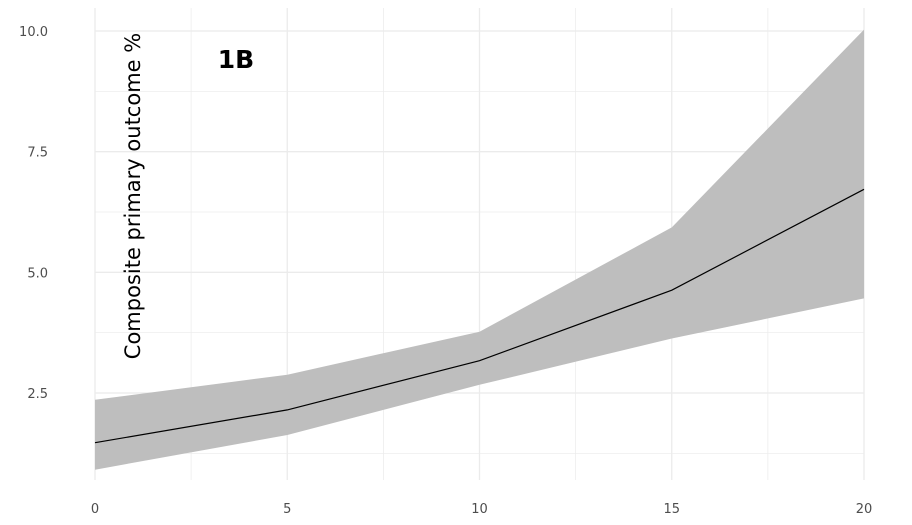  What do you see at coordinates (37, 394) in the screenshot?
I see `y-tick-label: 2.5` at bounding box center [37, 394].